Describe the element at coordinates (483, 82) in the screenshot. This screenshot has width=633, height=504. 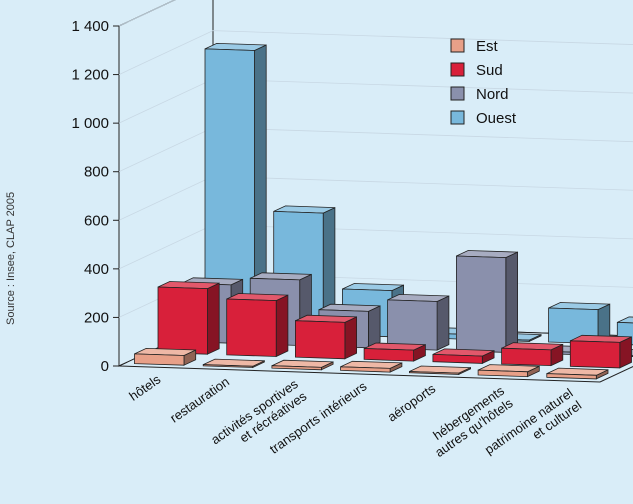
I see `legend: Est Sud Nord Ouest` at that location.